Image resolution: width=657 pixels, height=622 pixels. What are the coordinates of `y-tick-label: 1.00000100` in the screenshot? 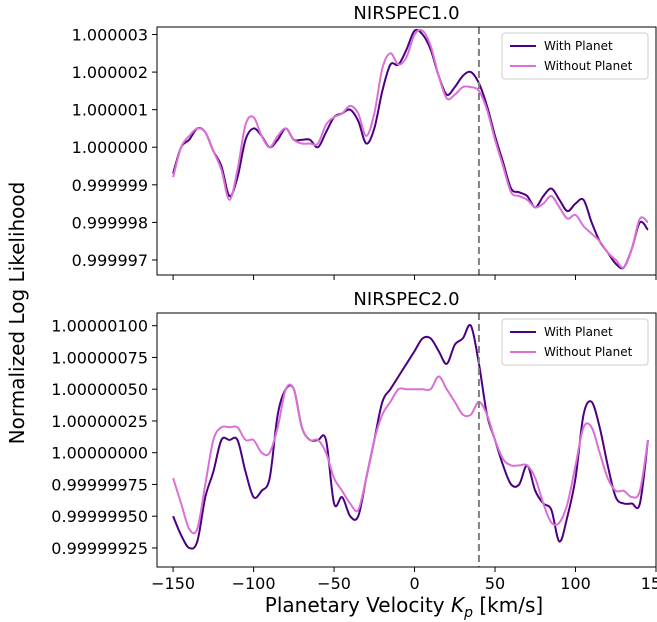 It's located at (99, 326).